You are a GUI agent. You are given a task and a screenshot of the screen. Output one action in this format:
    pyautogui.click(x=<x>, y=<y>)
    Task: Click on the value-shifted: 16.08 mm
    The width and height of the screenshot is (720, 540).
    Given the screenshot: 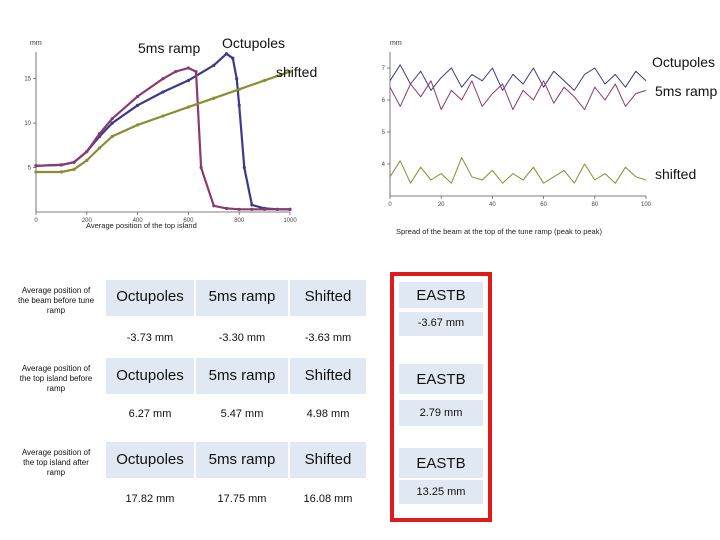 What is the action you would take?
    pyautogui.click(x=328, y=499)
    